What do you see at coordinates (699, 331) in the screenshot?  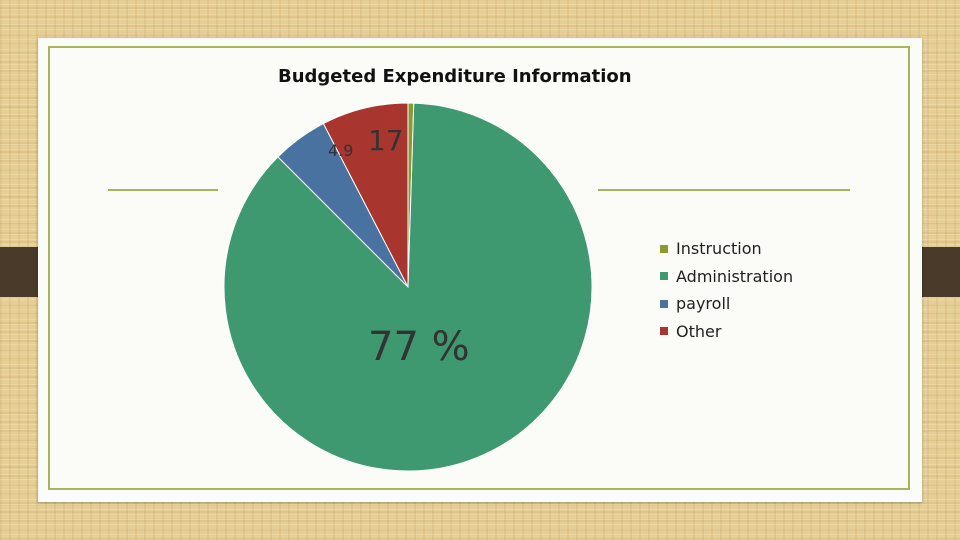 I see `legend-label: Other` at bounding box center [699, 331].